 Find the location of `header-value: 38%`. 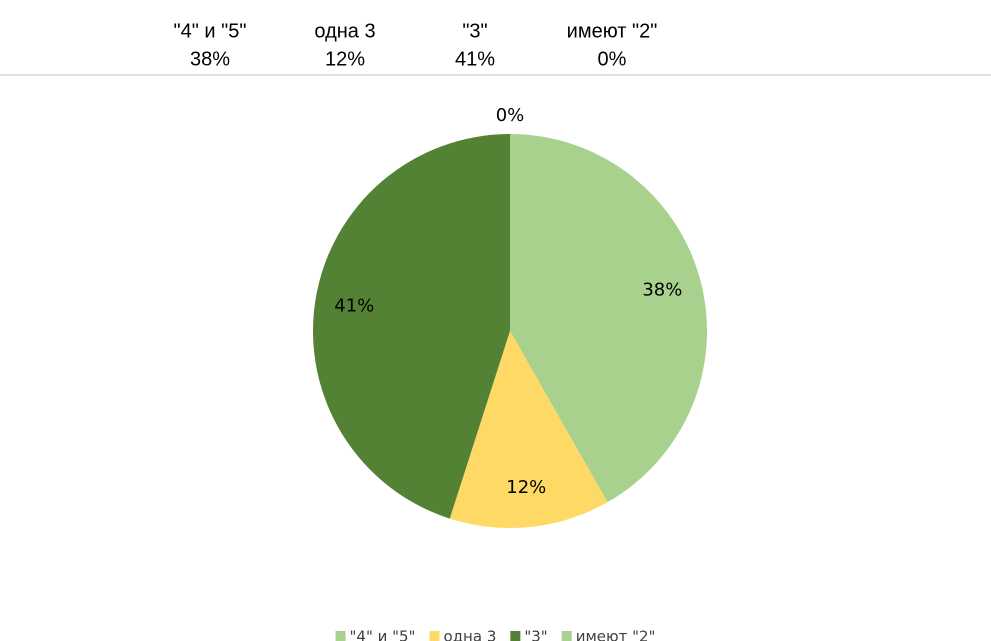

header-value: 38% is located at coordinates (210, 59).